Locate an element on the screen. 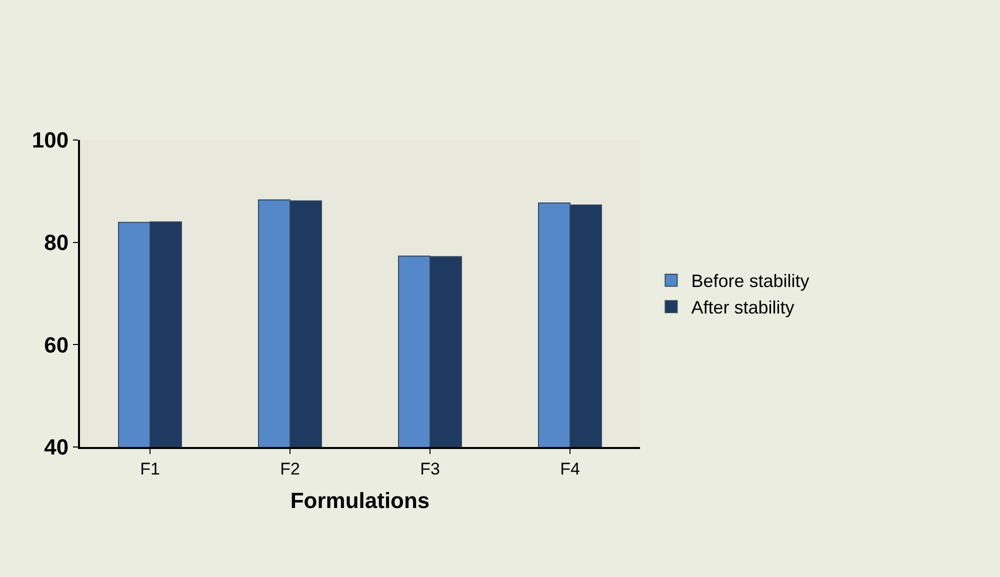 The image size is (1000, 577). legend-label: Before stability is located at coordinates (750, 281).